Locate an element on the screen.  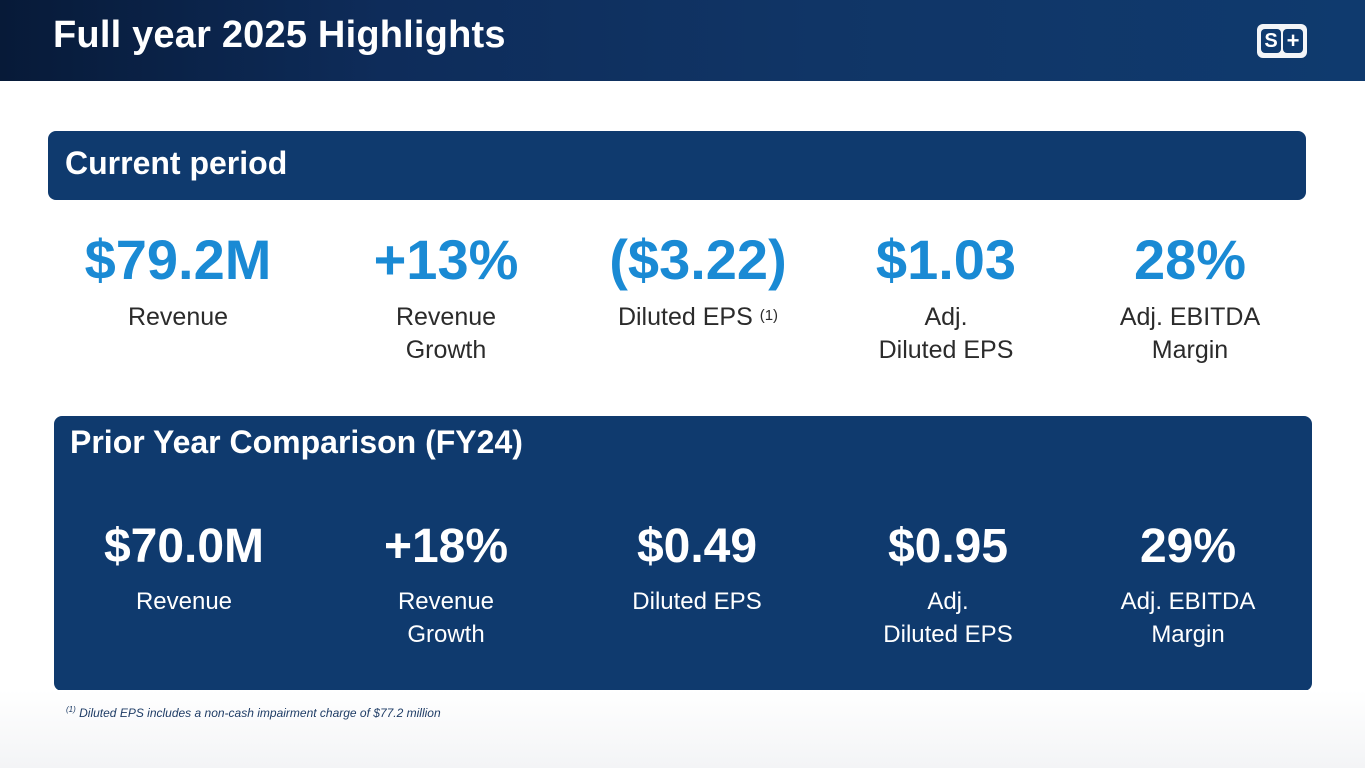
prior-metric-adj-ebitda-margin: 29% Adj. EBITDA Margin is located at coordinates (1188, 585).